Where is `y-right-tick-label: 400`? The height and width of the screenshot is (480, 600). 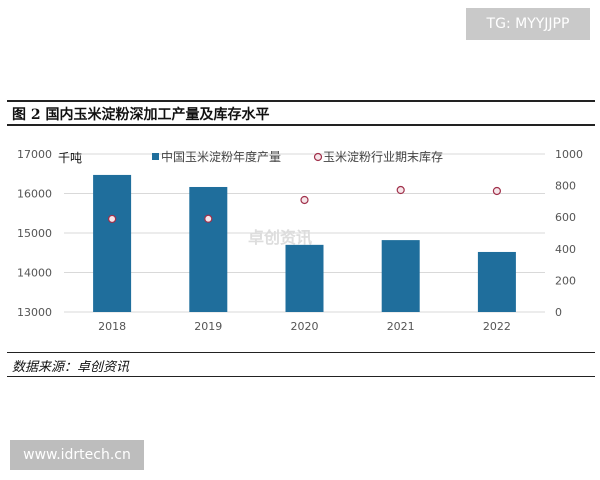 y-right-tick-label: 400 is located at coordinates (565, 249).